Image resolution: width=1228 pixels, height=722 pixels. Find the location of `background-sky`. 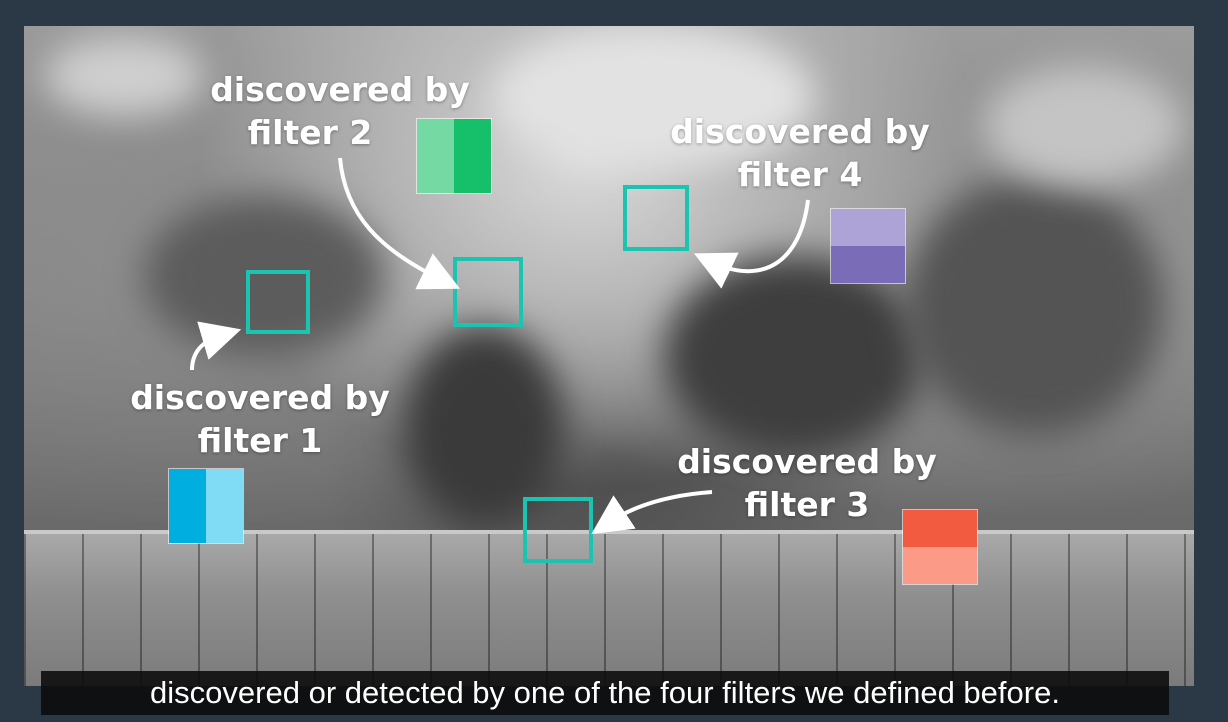

background-sky is located at coordinates (654, 96).